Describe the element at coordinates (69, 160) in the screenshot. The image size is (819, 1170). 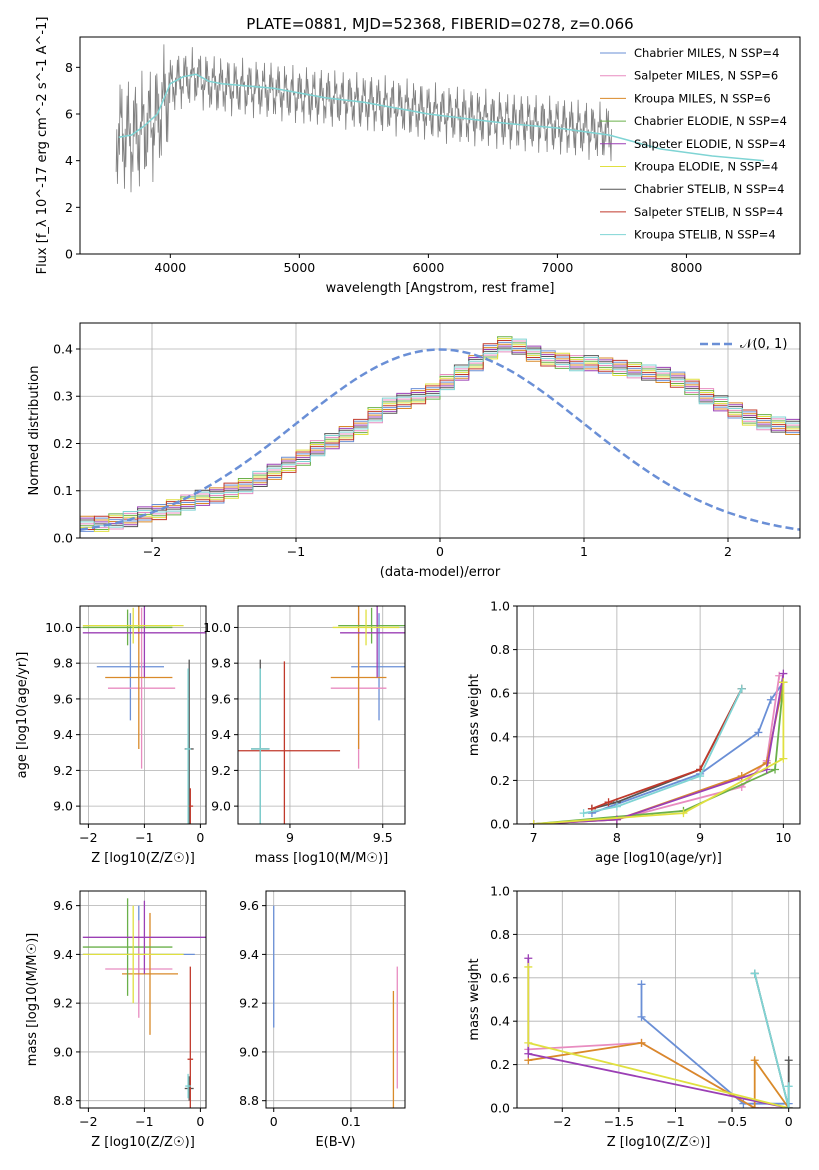
I see `y-tick-label: 4` at that location.